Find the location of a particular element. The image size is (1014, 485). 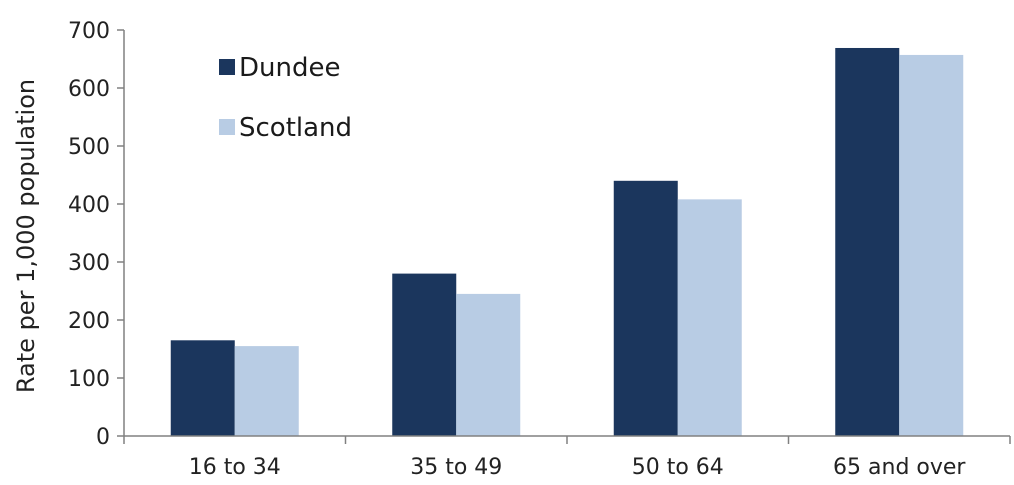

y-tick-label: 300 is located at coordinates (89, 263).